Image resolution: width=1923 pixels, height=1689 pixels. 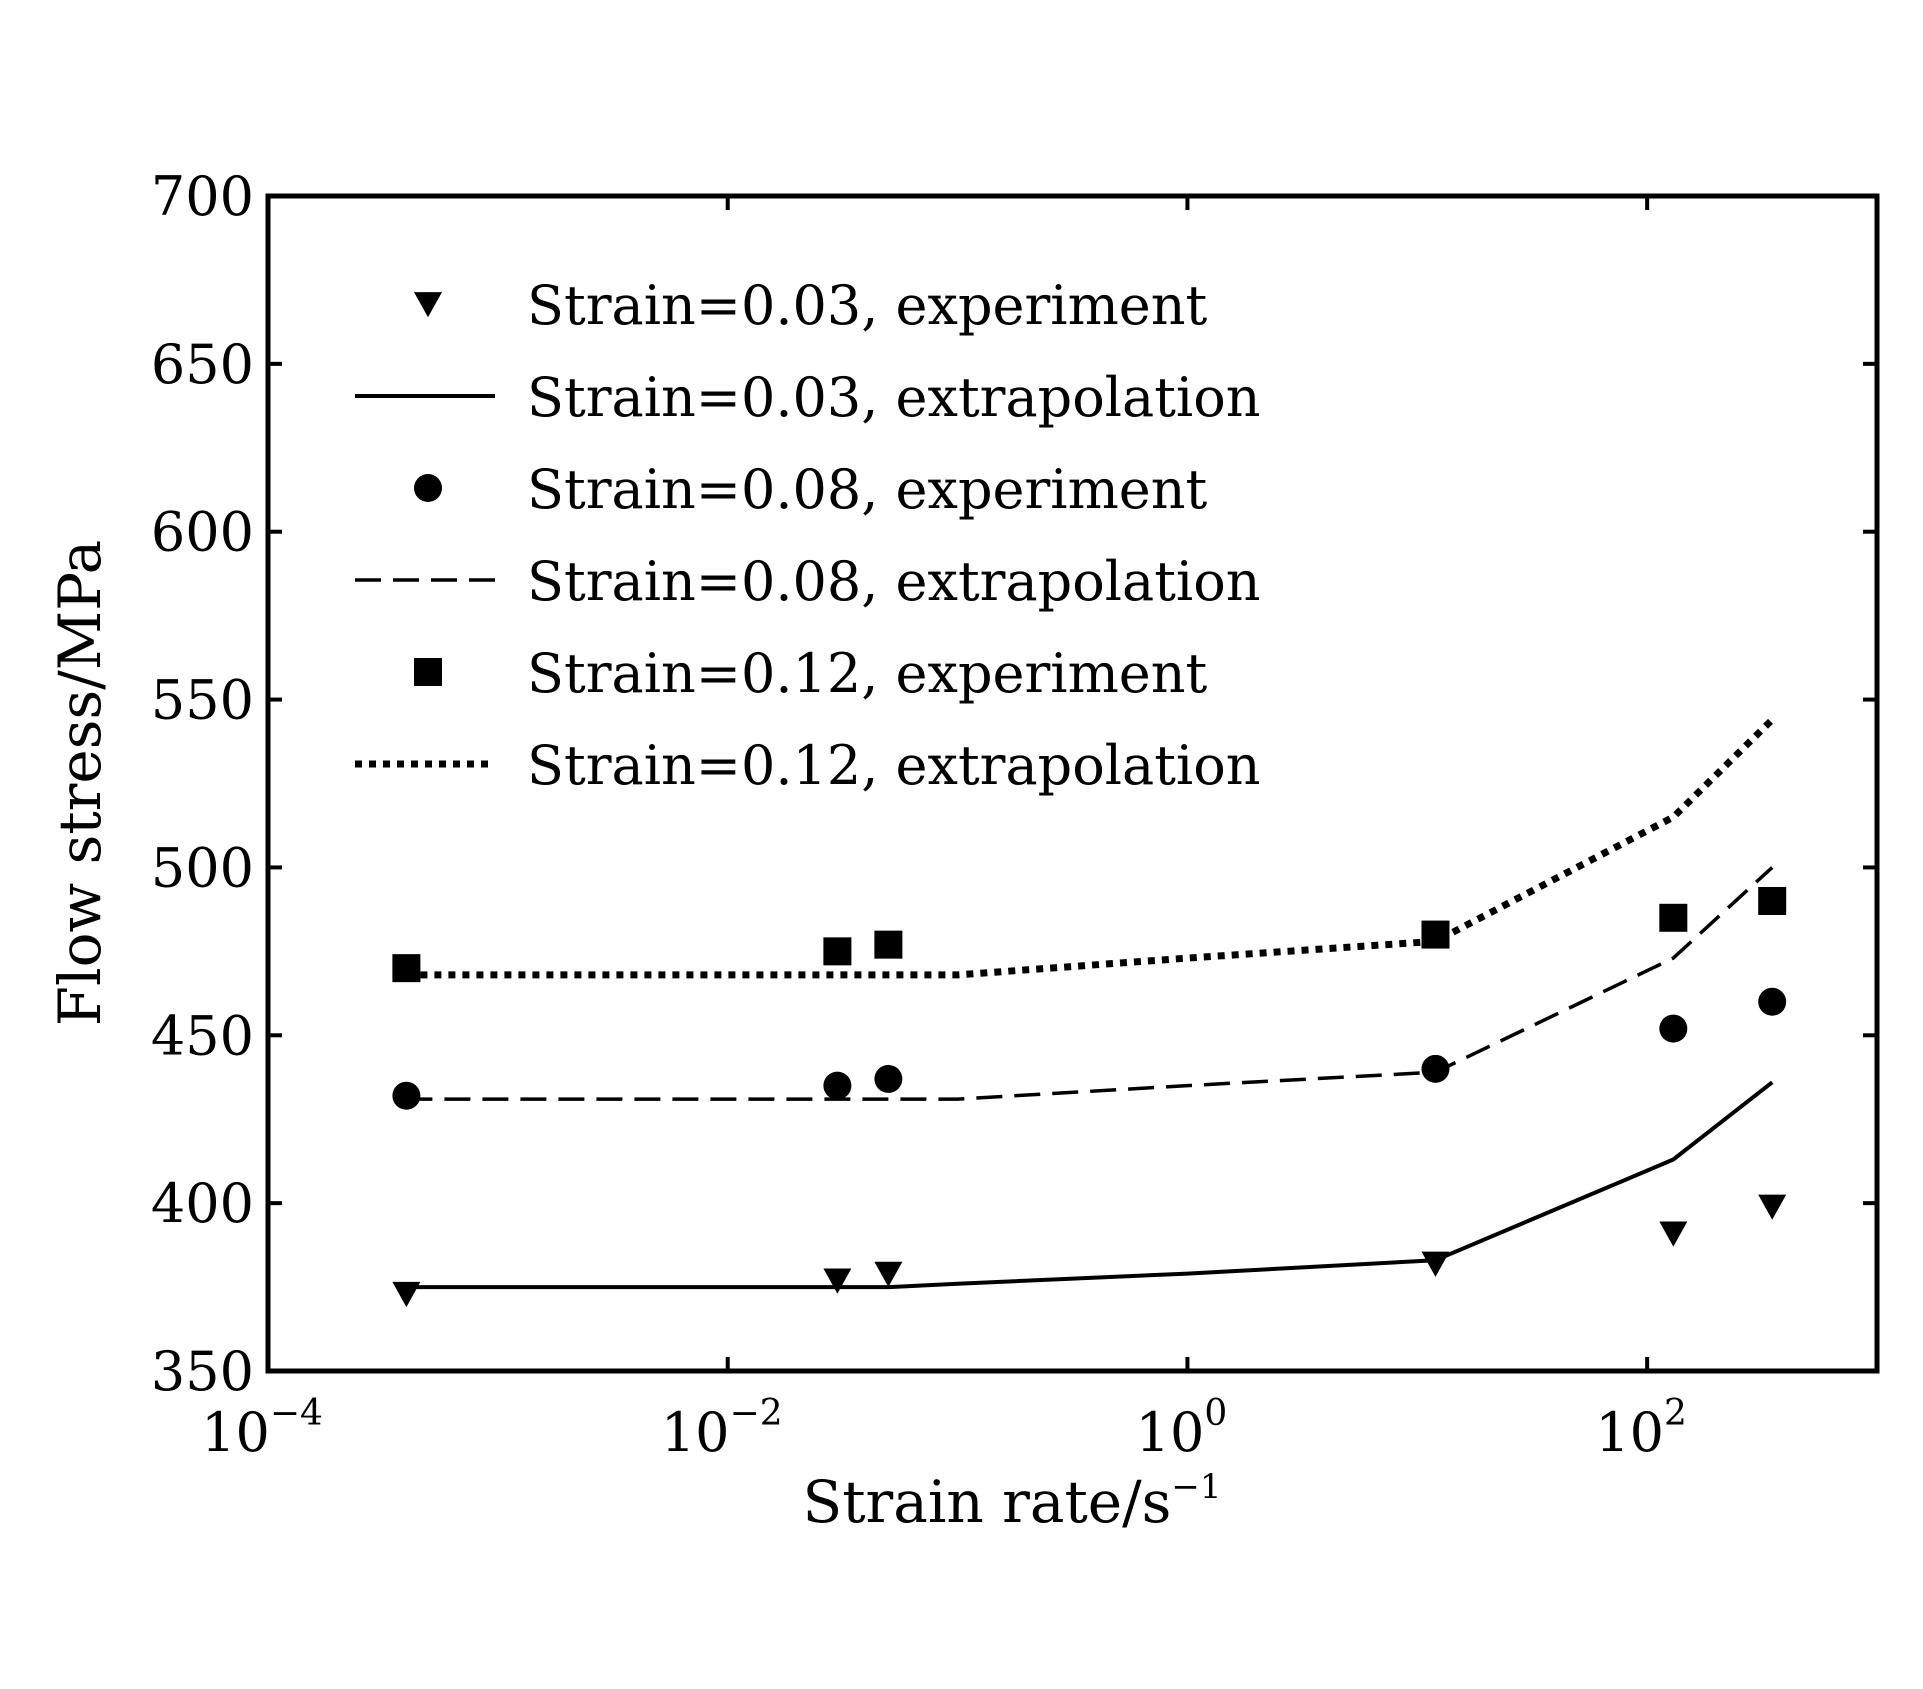 I want to click on x-tick-label: 10⁰, so click(x=1182, y=1428).